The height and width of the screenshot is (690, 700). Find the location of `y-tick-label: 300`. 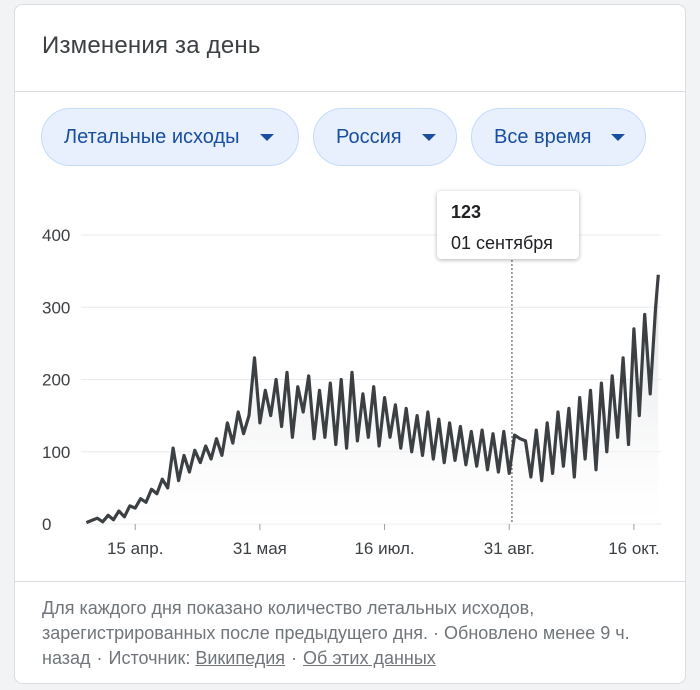

y-tick-label: 300 is located at coordinates (56, 307).